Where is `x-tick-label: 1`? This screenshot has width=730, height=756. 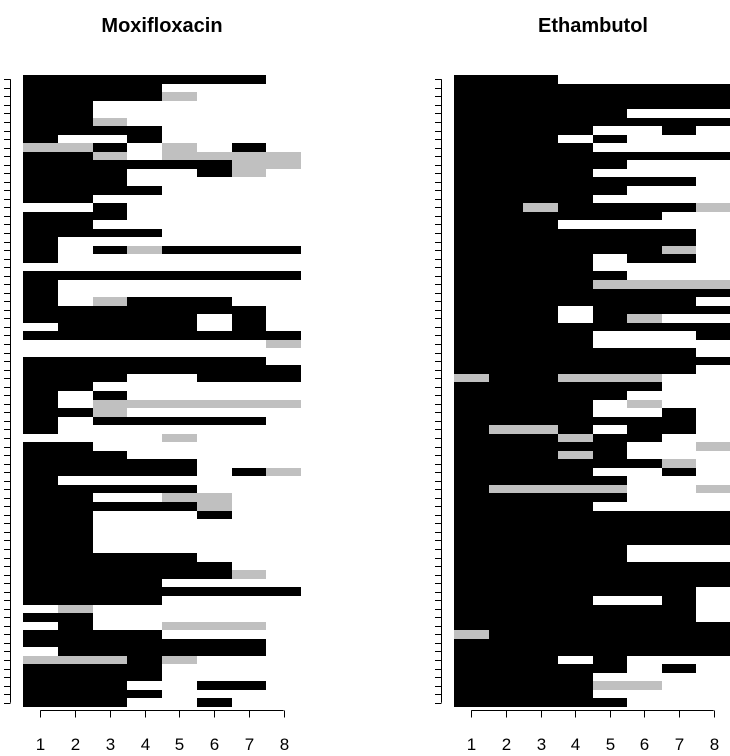
x-tick-label: 1 is located at coordinates (40, 744).